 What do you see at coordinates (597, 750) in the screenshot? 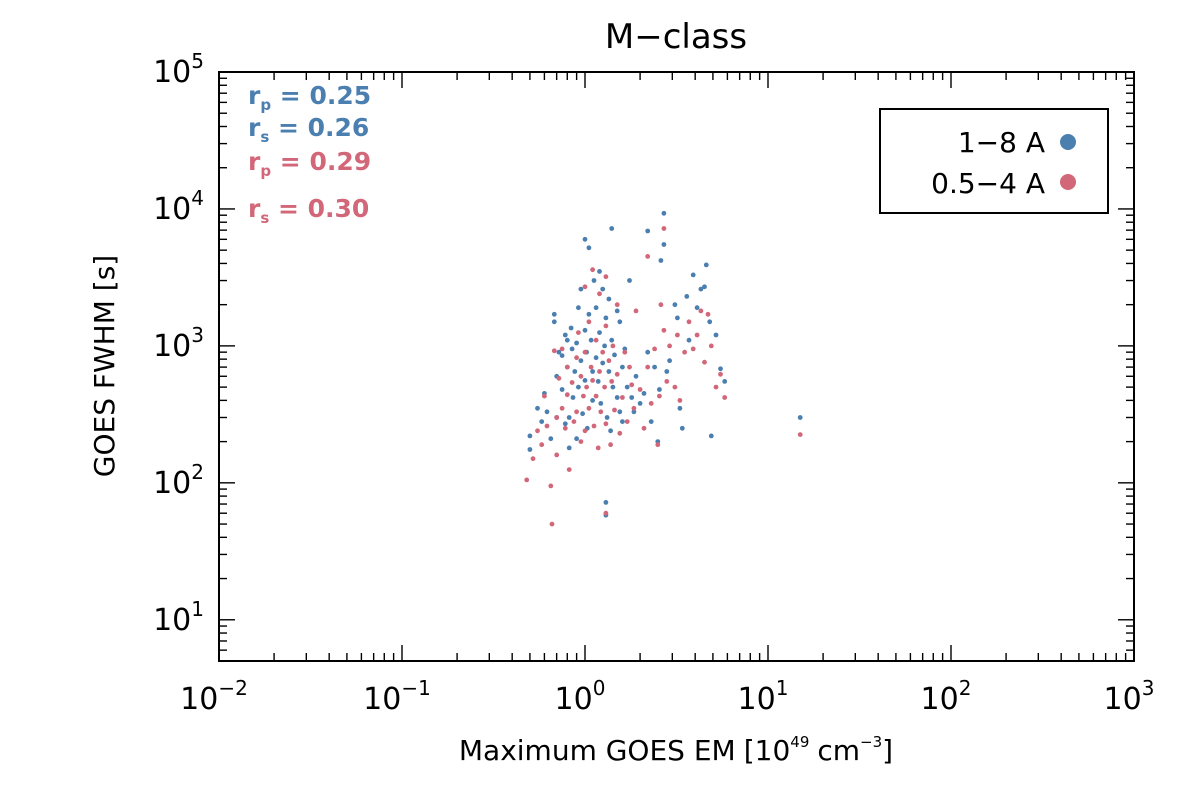
I see `x-axis-label-main: Maximum GOES EM` at bounding box center [597, 750].